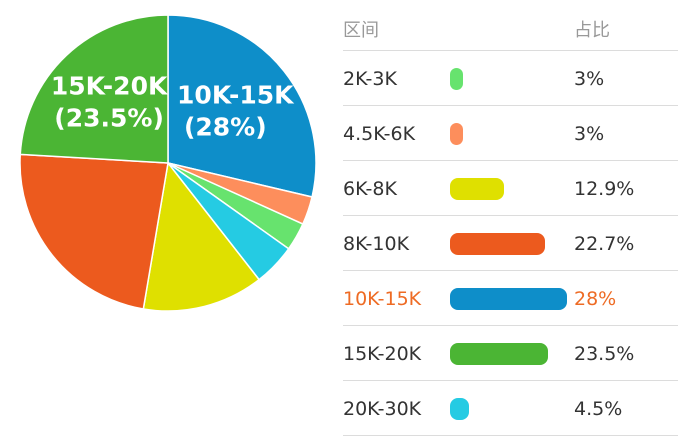  What do you see at coordinates (201, 236) in the screenshot?
I see `pie-slice-6K-8K` at bounding box center [201, 236].